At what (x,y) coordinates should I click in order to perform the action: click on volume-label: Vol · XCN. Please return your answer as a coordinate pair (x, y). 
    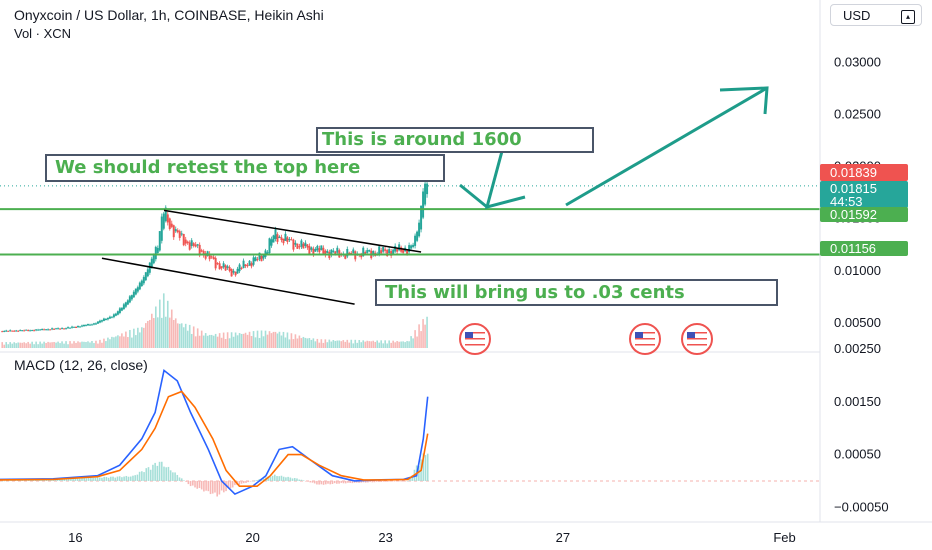
    Looking at the image, I should click on (43, 33).